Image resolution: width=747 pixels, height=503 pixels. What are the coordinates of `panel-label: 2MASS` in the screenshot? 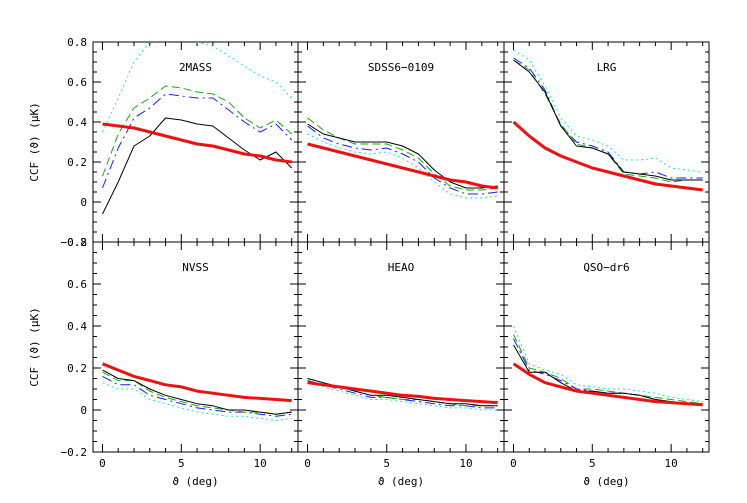 It's located at (195, 67).